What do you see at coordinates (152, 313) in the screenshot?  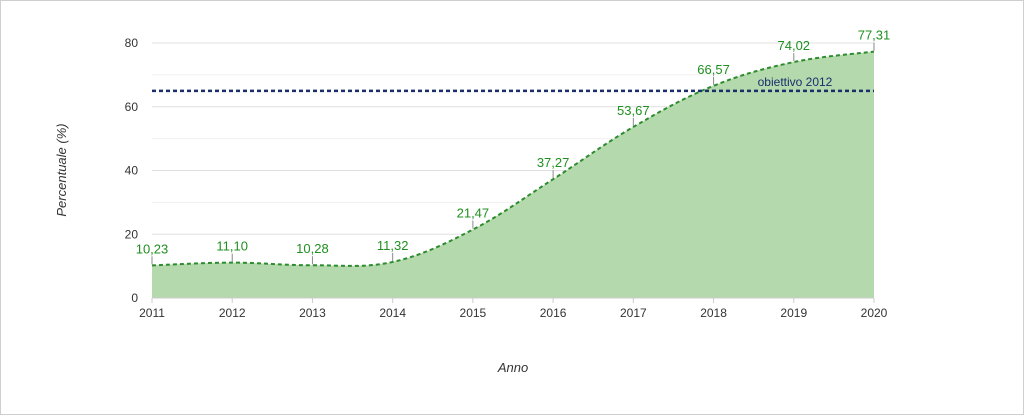 I see `x-tick-label: 2011` at bounding box center [152, 313].